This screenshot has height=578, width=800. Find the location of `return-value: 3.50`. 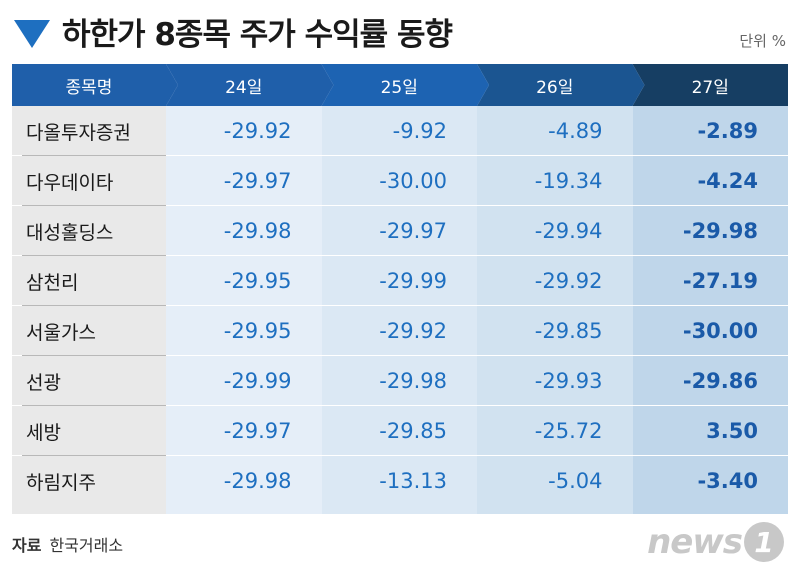

return-value: 3.50 is located at coordinates (732, 431).